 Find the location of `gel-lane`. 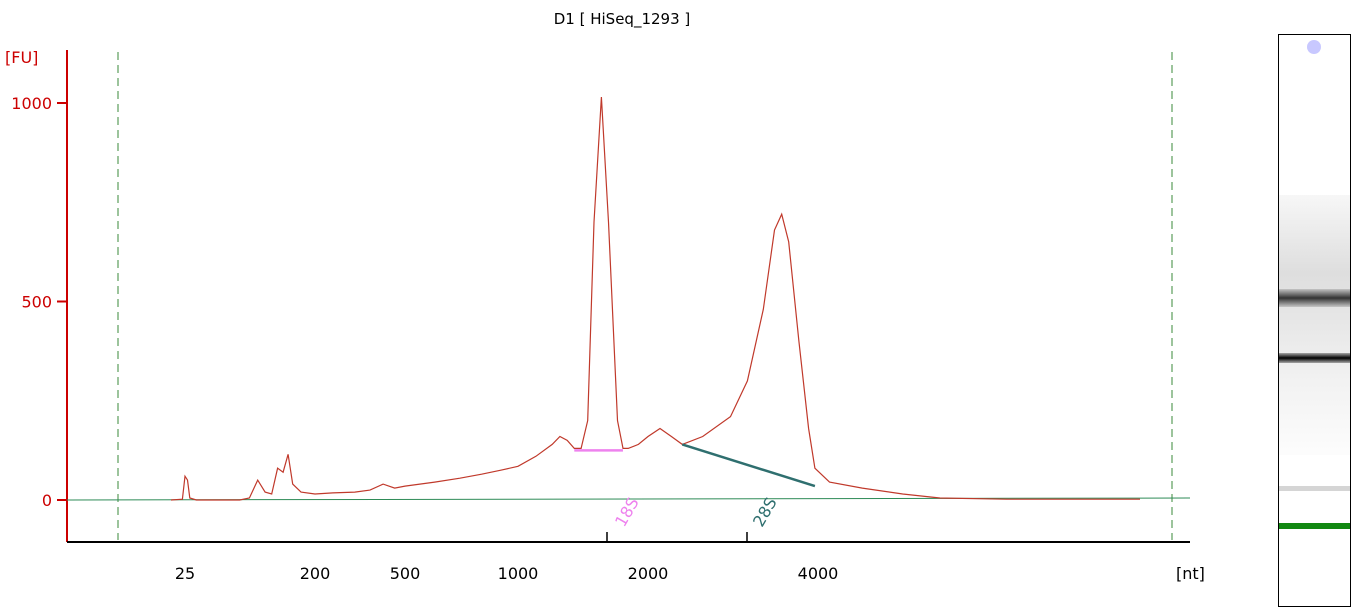

gel-lane is located at coordinates (1314, 320).